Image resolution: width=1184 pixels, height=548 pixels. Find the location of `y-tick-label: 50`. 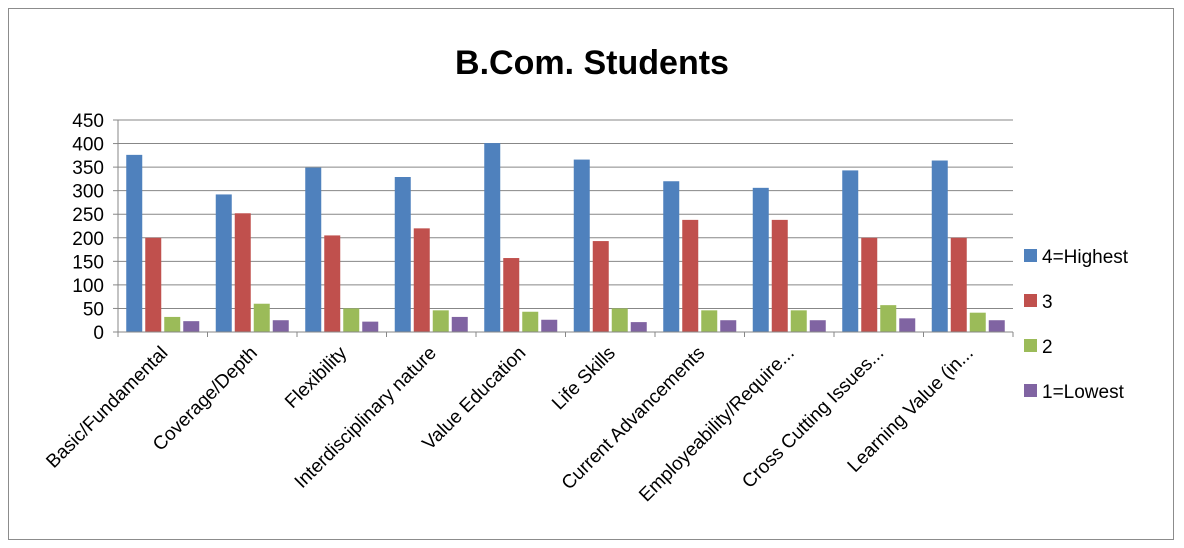

y-tick-label: 50 is located at coordinates (93, 309).